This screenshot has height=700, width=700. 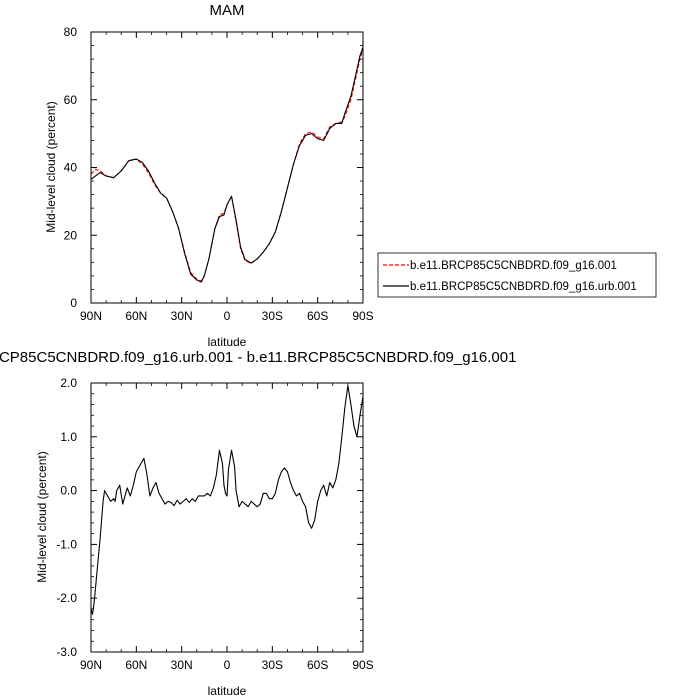 What do you see at coordinates (227, 665) in the screenshot?
I see `bottom-x-tick-label: 0` at bounding box center [227, 665].